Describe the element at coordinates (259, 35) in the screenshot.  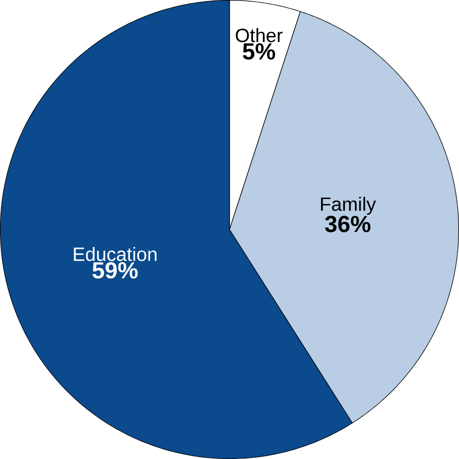
I see `slice-label: Other` at that location.